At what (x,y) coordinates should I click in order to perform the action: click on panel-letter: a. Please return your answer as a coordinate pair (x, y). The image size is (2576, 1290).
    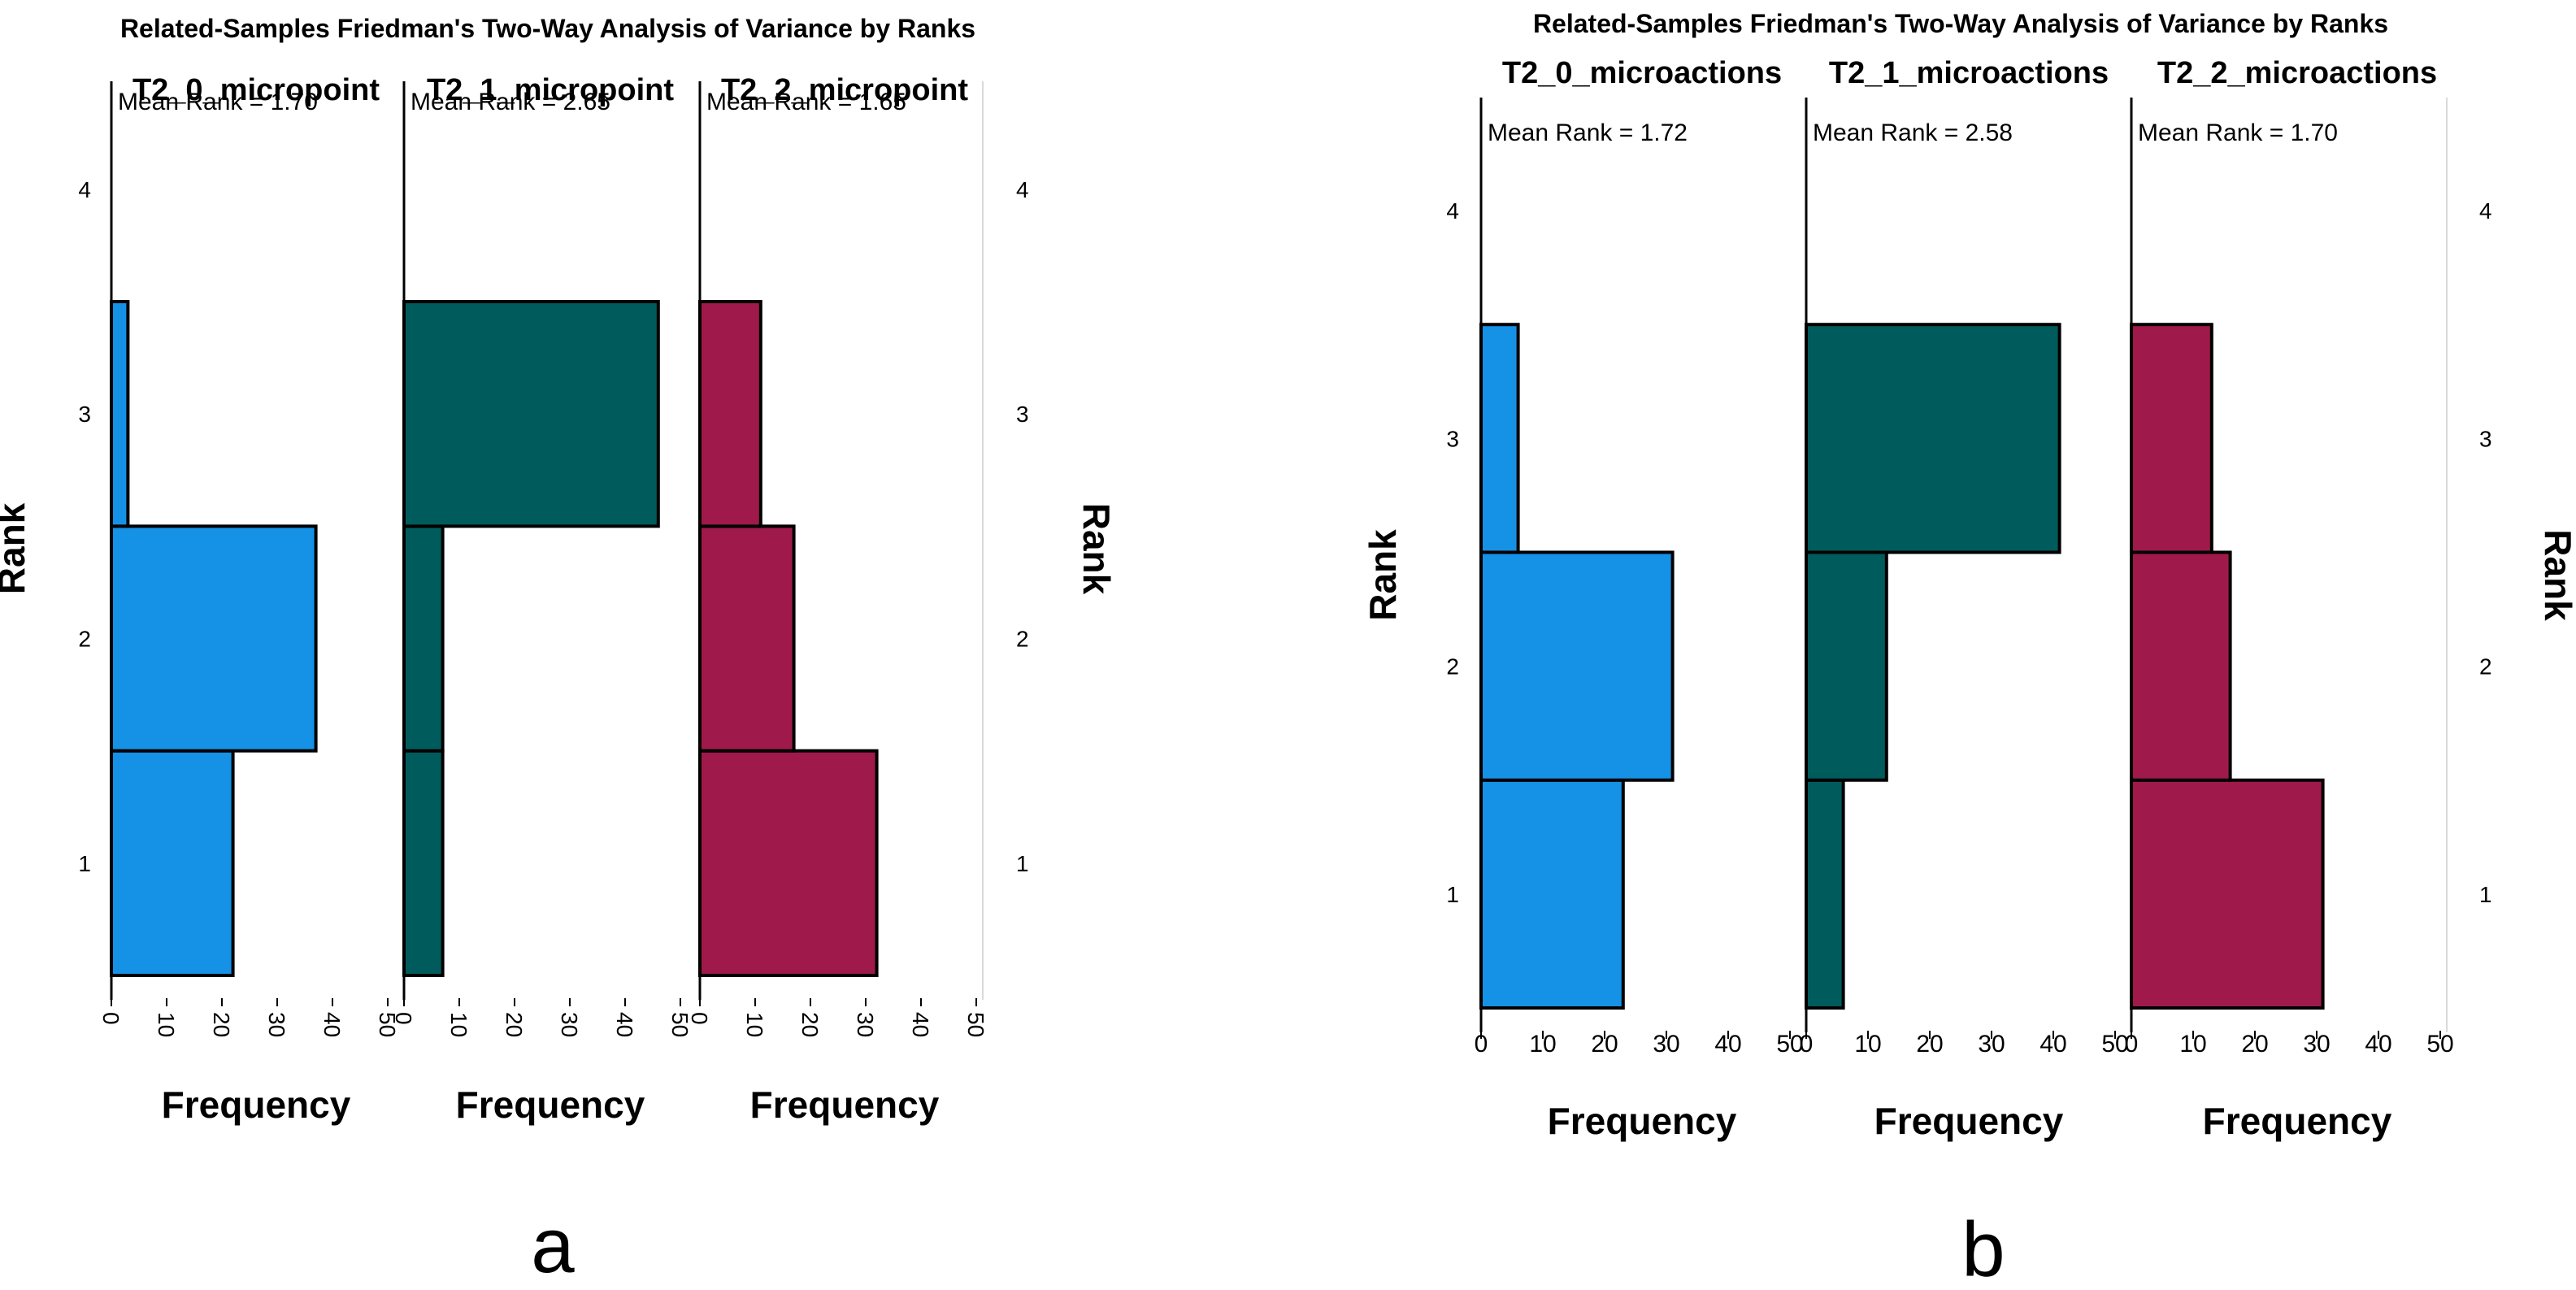
    Looking at the image, I should click on (553, 1245).